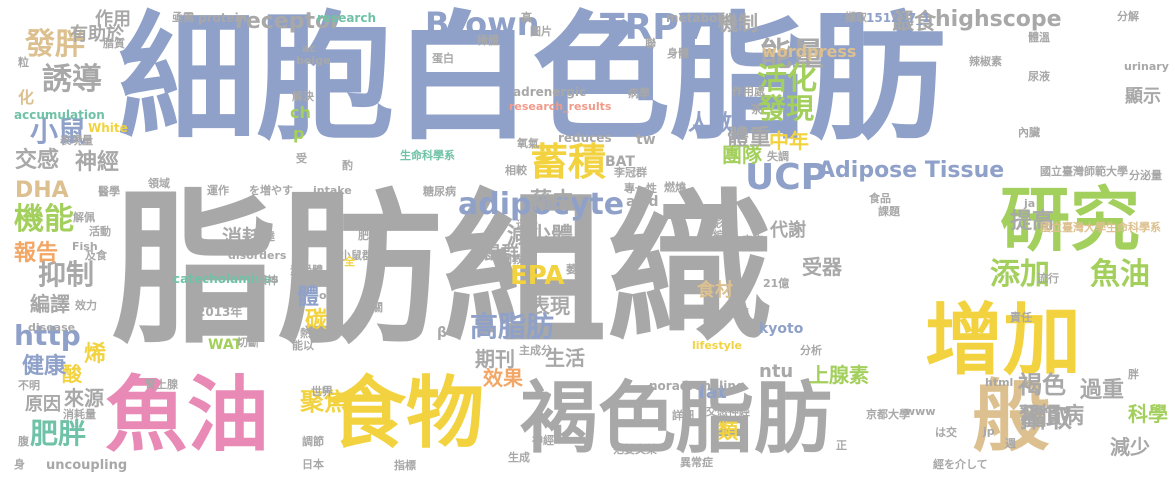 The image size is (1175, 482). I want to click on word-cloud-term: disease, so click(51, 327).